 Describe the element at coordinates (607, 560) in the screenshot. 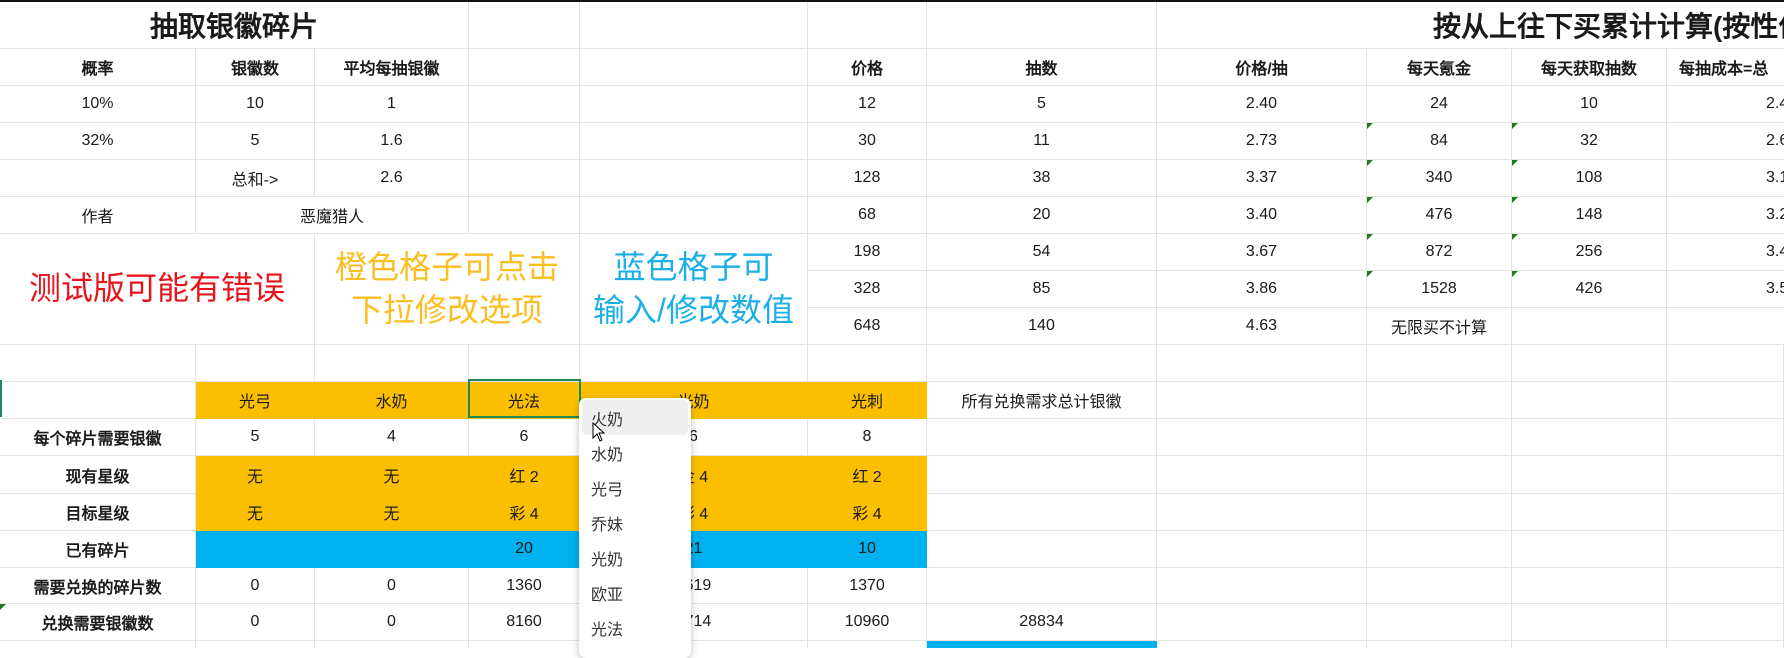

I see `dropdown-option: 光奶` at that location.